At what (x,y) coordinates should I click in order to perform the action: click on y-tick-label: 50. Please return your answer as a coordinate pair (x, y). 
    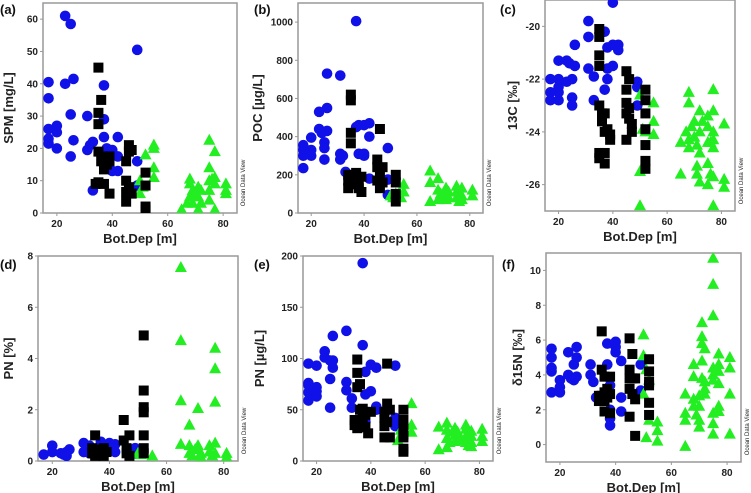
    Looking at the image, I should click on (293, 410).